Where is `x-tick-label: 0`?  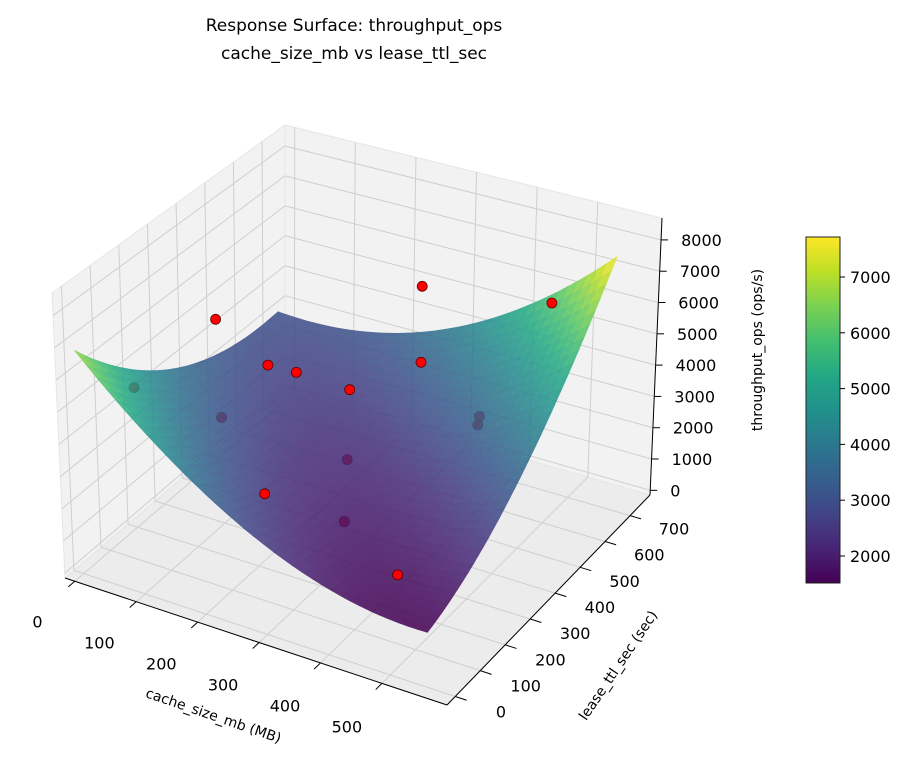
x-tick-label: 0 is located at coordinates (37, 621).